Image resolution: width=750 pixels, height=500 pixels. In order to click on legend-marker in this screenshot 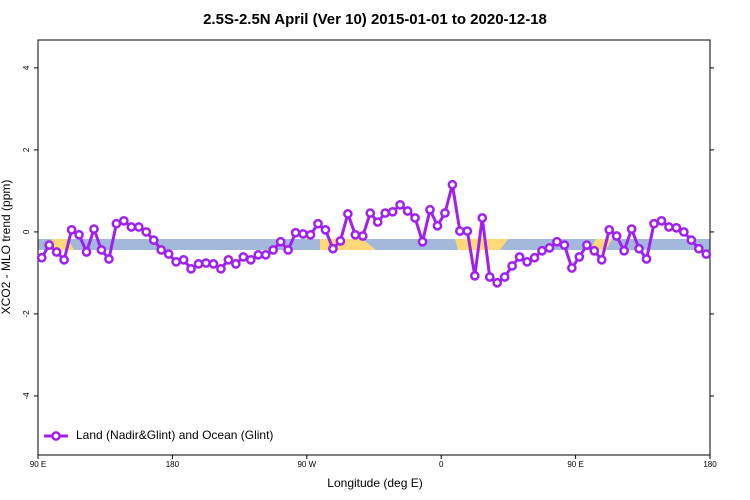, I will do `click(56, 436)`.